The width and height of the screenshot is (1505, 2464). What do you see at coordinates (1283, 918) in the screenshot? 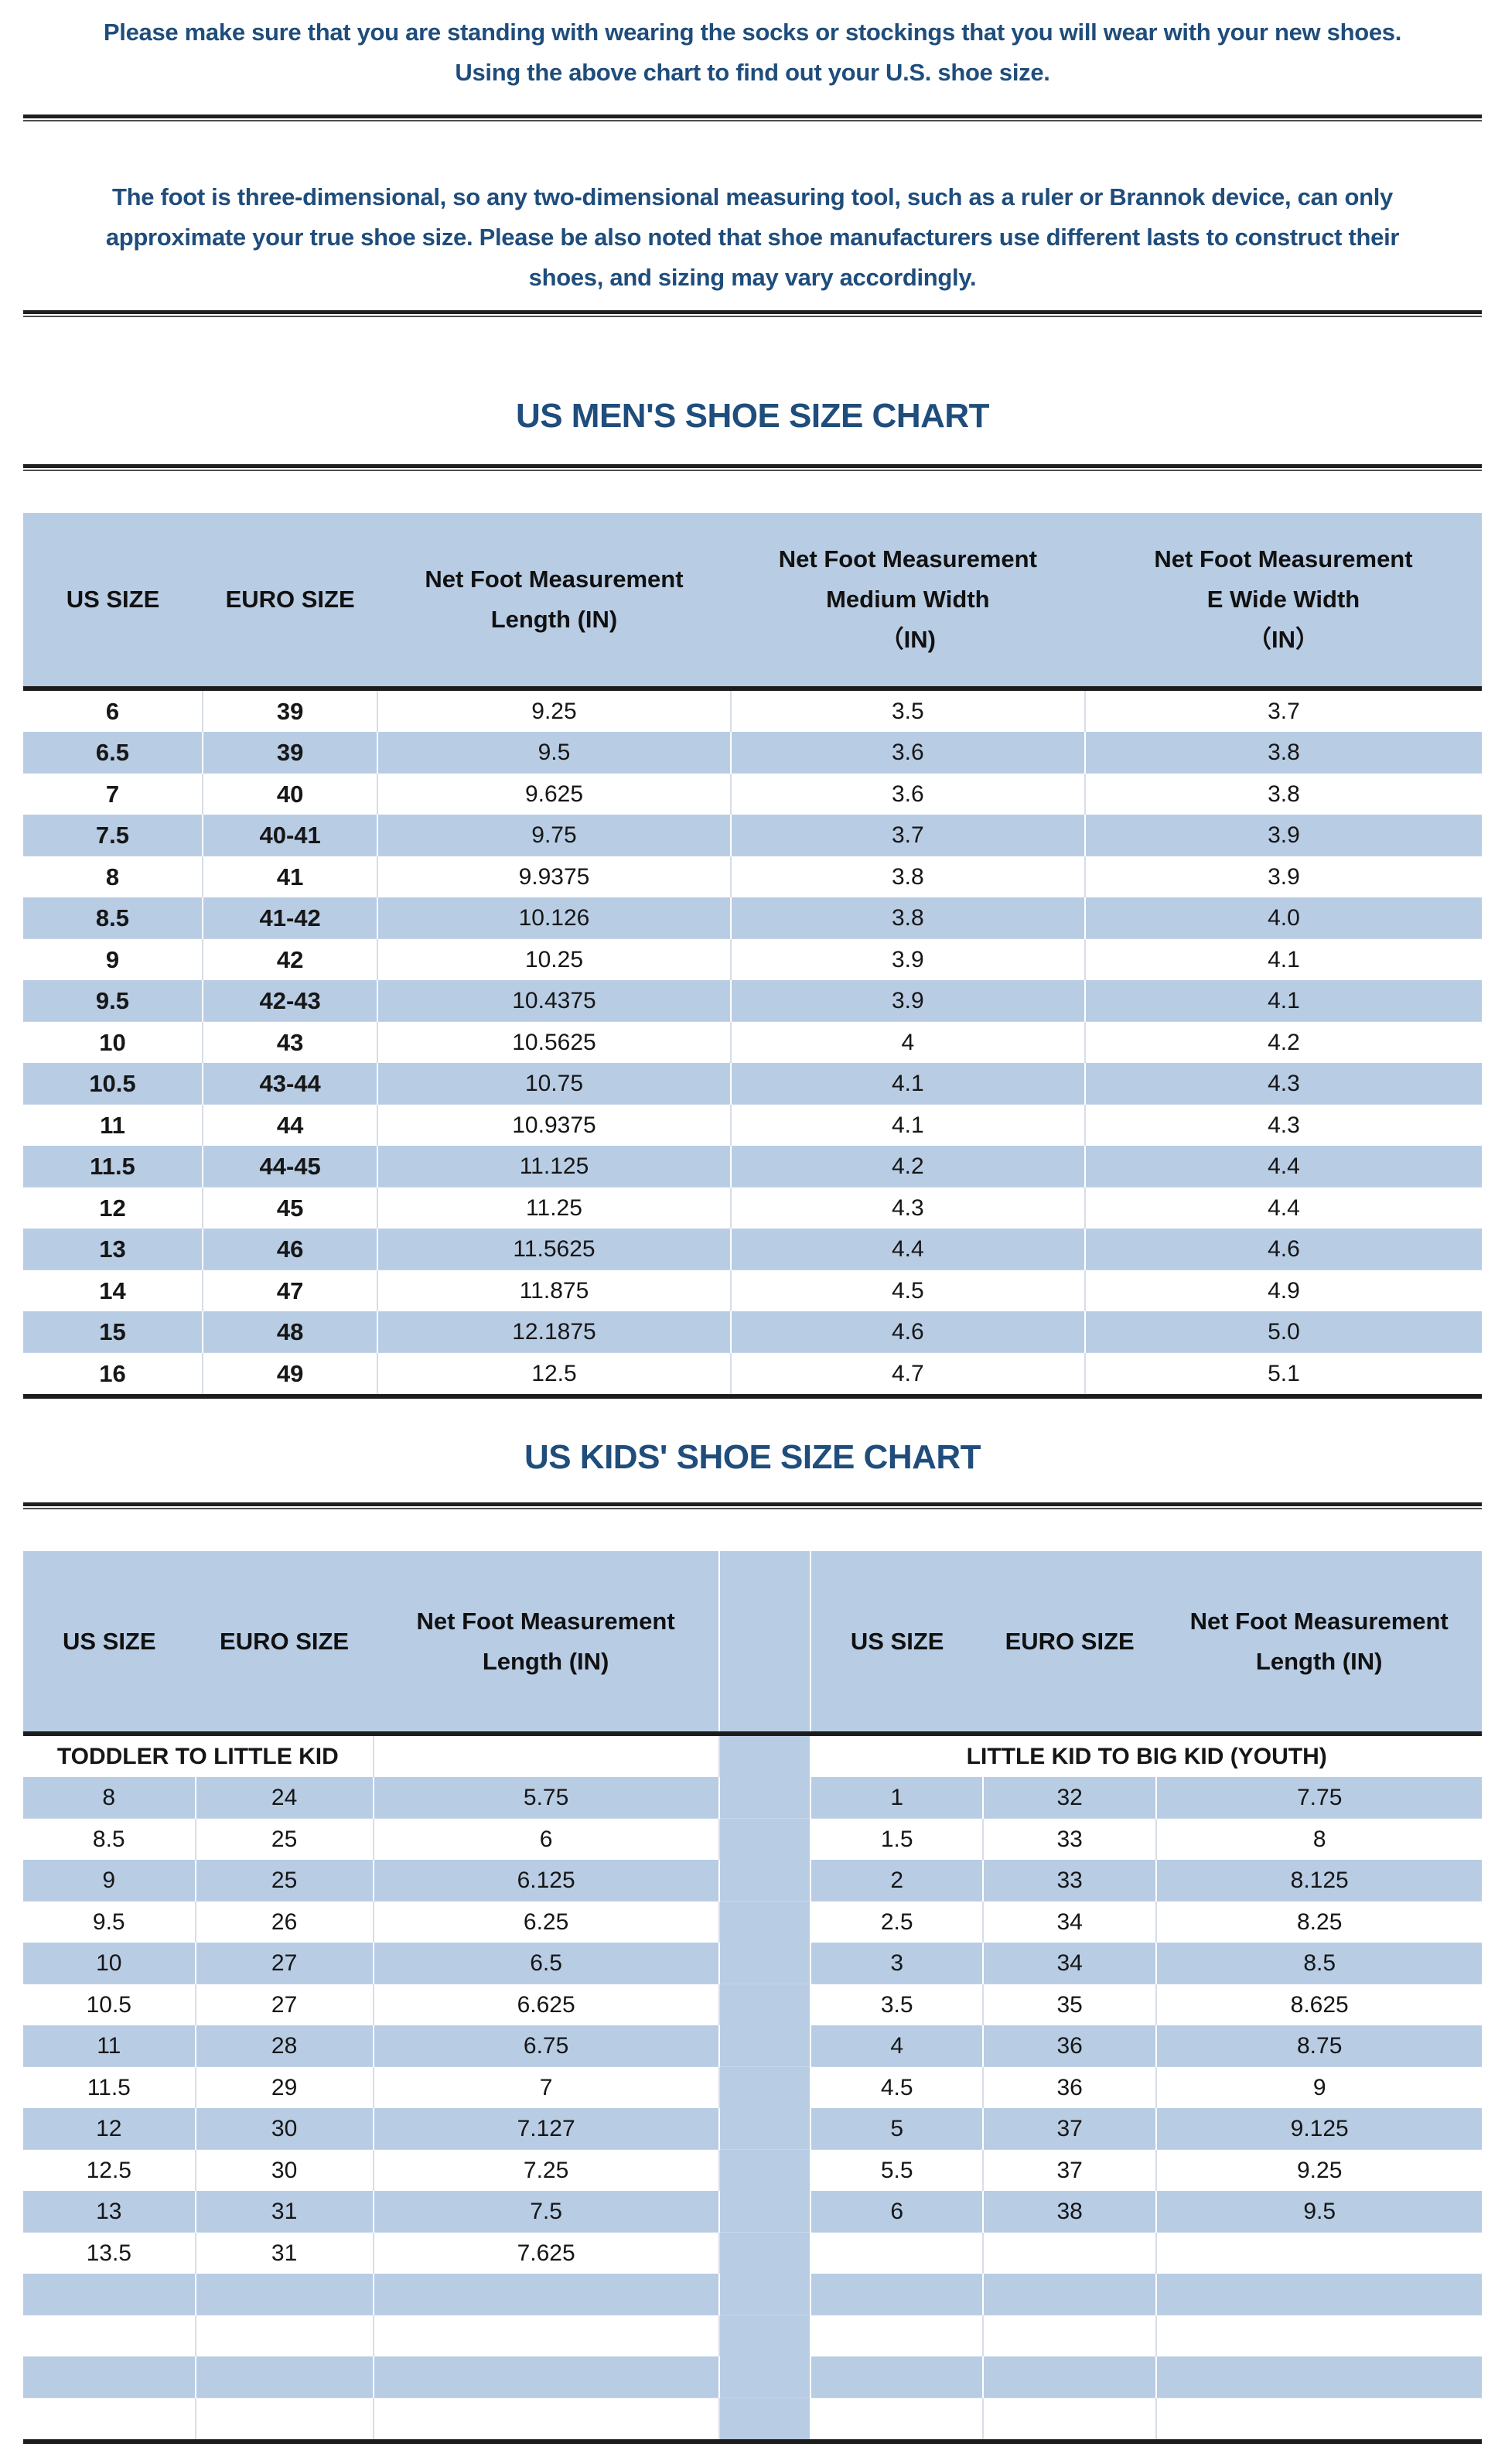
I see `mens-cell: 4.0` at bounding box center [1283, 918].